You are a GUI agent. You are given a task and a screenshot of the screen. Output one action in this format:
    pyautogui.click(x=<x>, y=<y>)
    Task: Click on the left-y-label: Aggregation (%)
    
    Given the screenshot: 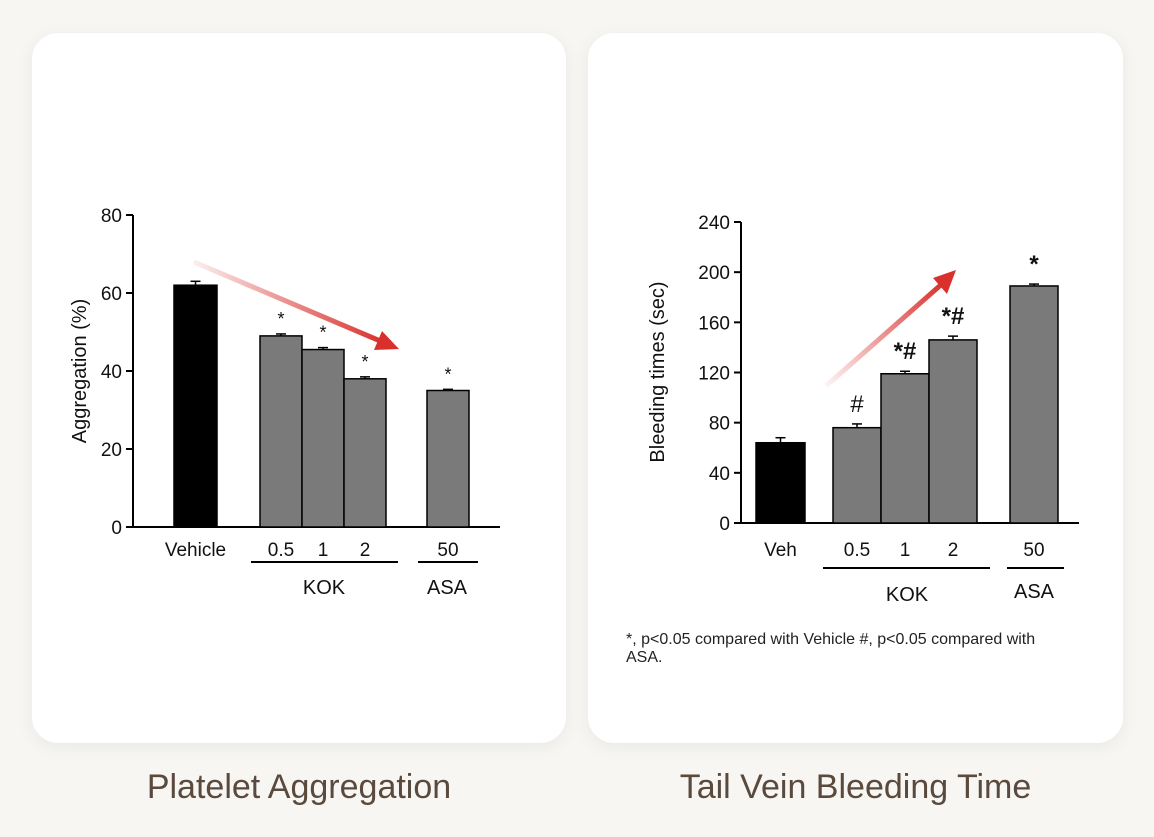 What is the action you would take?
    pyautogui.click(x=80, y=371)
    